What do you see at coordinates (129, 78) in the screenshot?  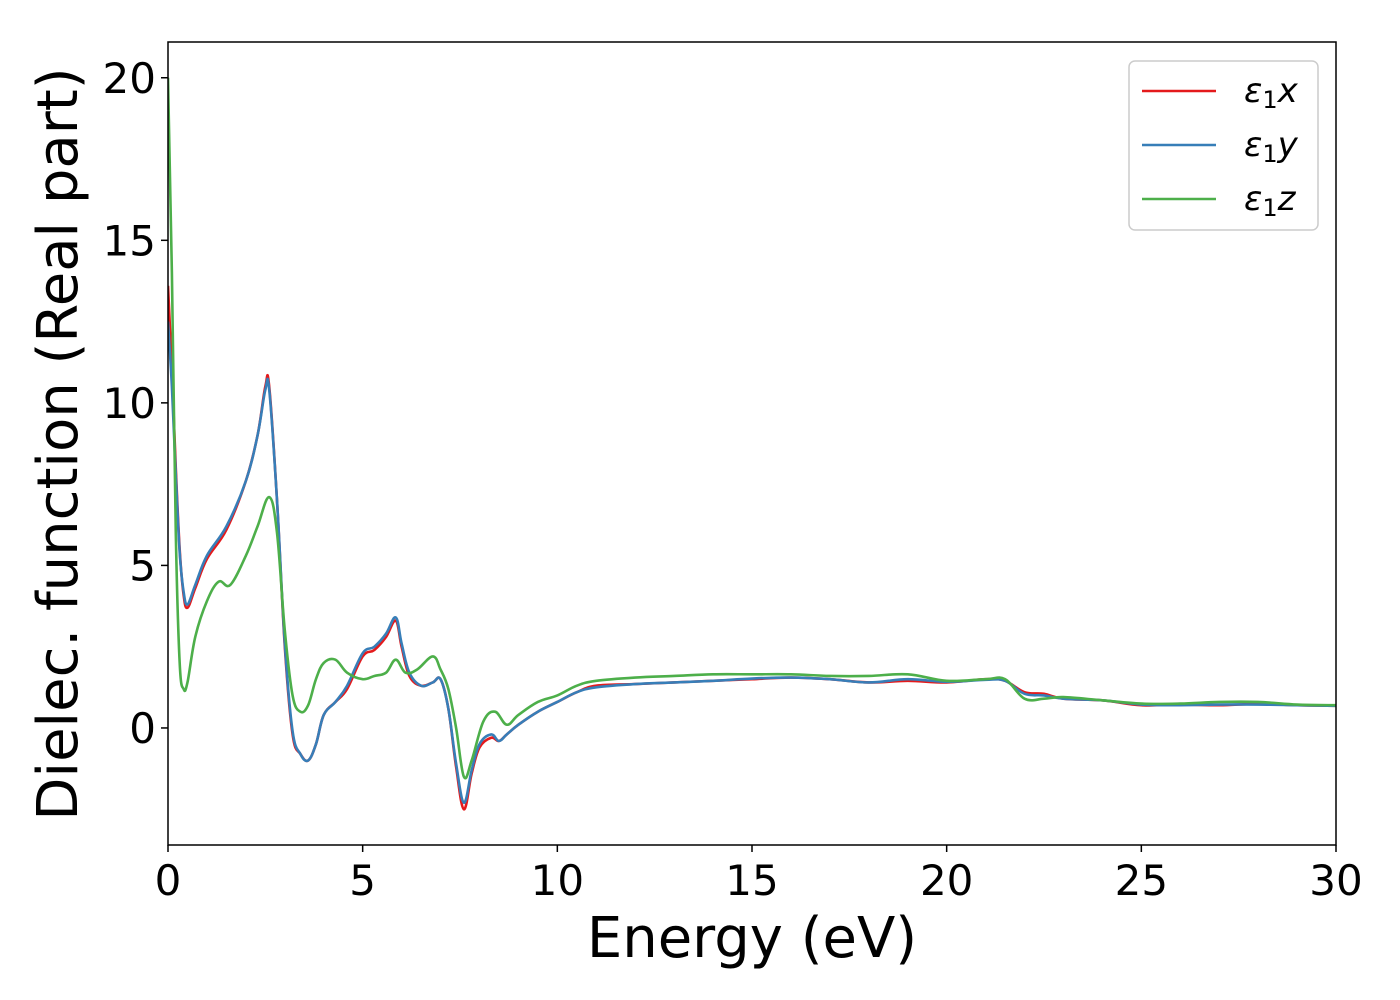 I see `y-tick-label: 20` at bounding box center [129, 78].